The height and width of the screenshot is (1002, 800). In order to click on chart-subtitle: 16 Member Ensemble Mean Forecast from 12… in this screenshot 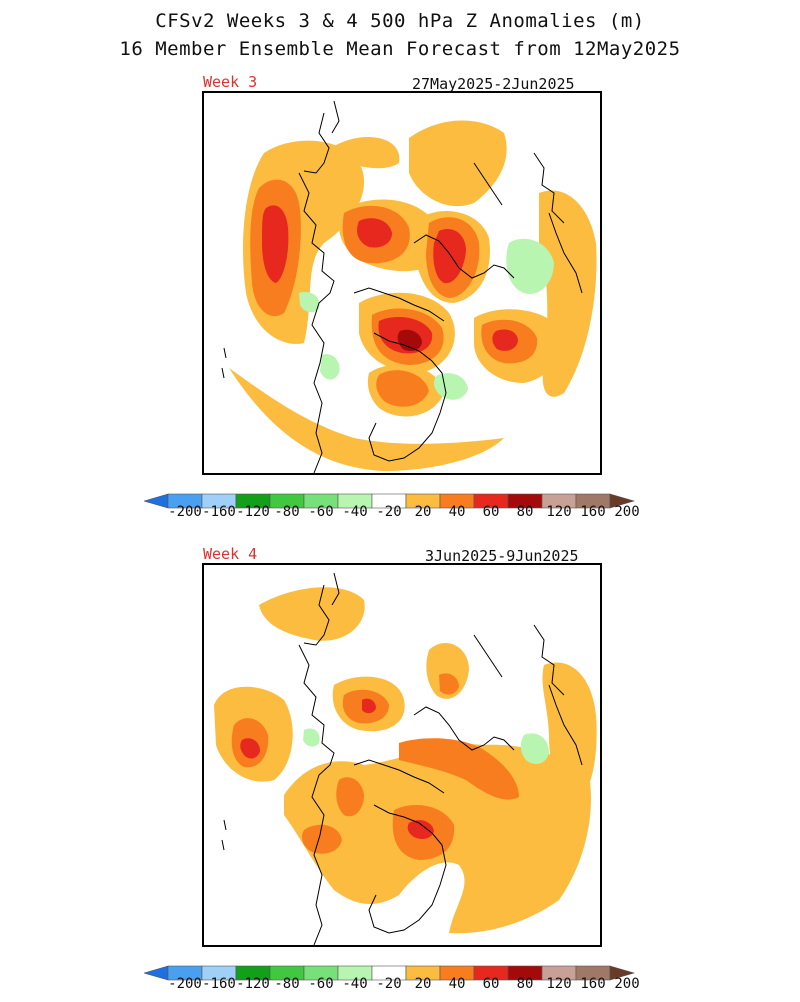, I will do `click(400, 49)`.